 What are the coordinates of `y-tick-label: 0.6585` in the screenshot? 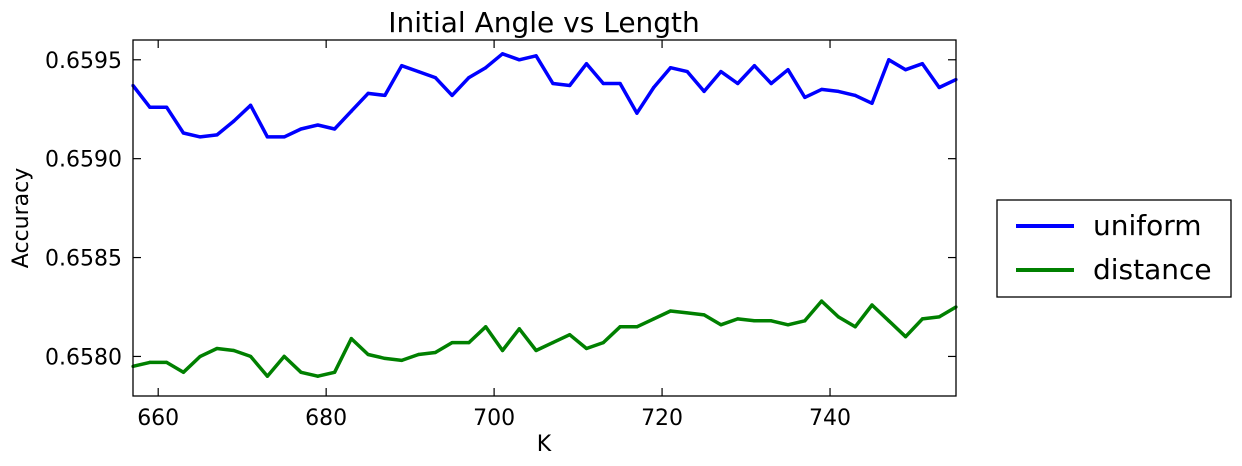 It's located at (83, 259).